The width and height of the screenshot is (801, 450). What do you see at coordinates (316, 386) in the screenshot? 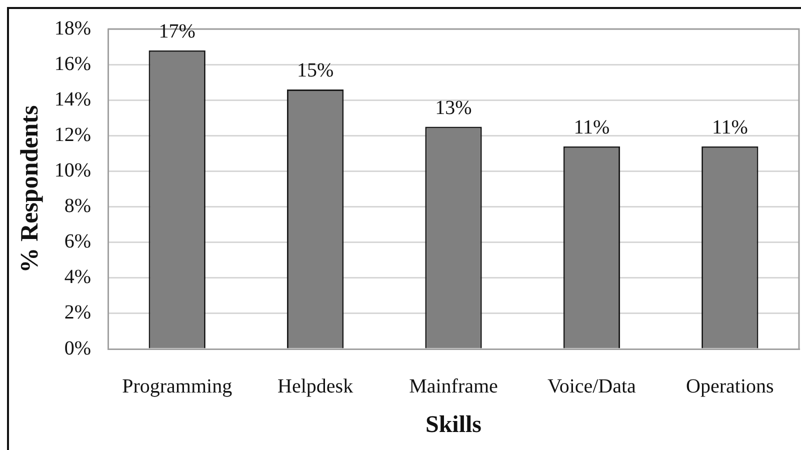
I see `x-tick-label: Helpdesk` at bounding box center [316, 386].